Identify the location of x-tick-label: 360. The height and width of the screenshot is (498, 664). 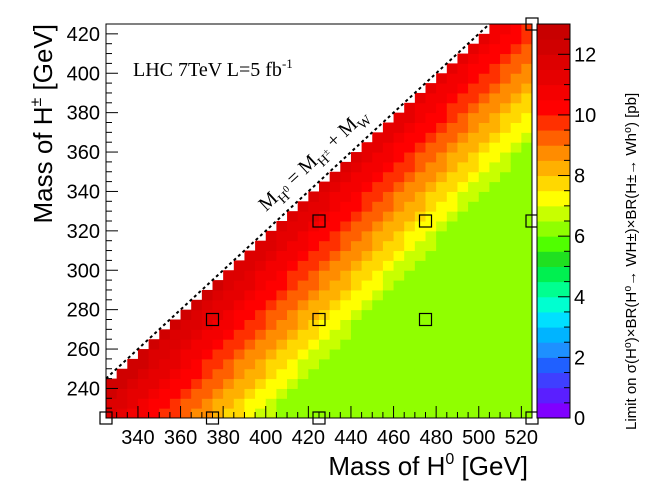
(180, 438).